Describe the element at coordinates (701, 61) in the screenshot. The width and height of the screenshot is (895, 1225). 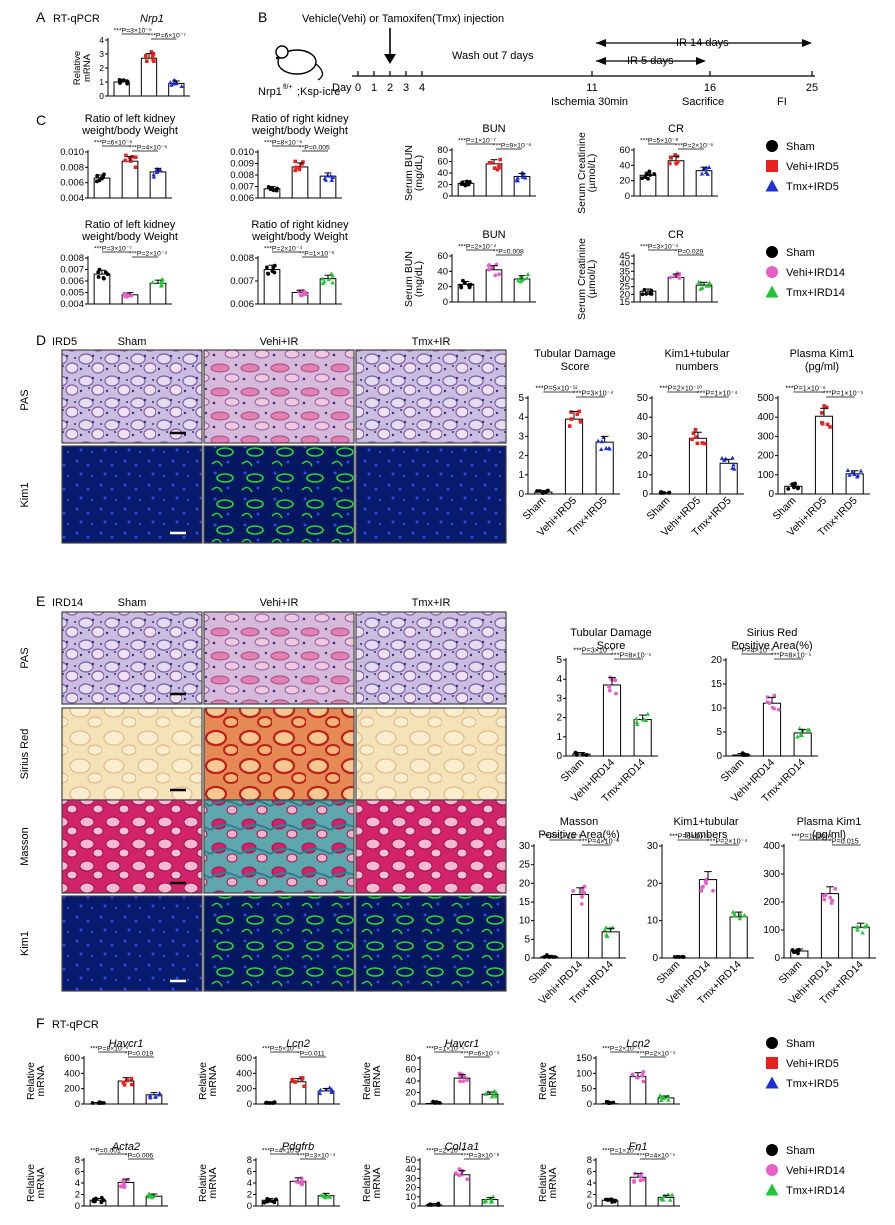
I see `arrow-head` at that location.